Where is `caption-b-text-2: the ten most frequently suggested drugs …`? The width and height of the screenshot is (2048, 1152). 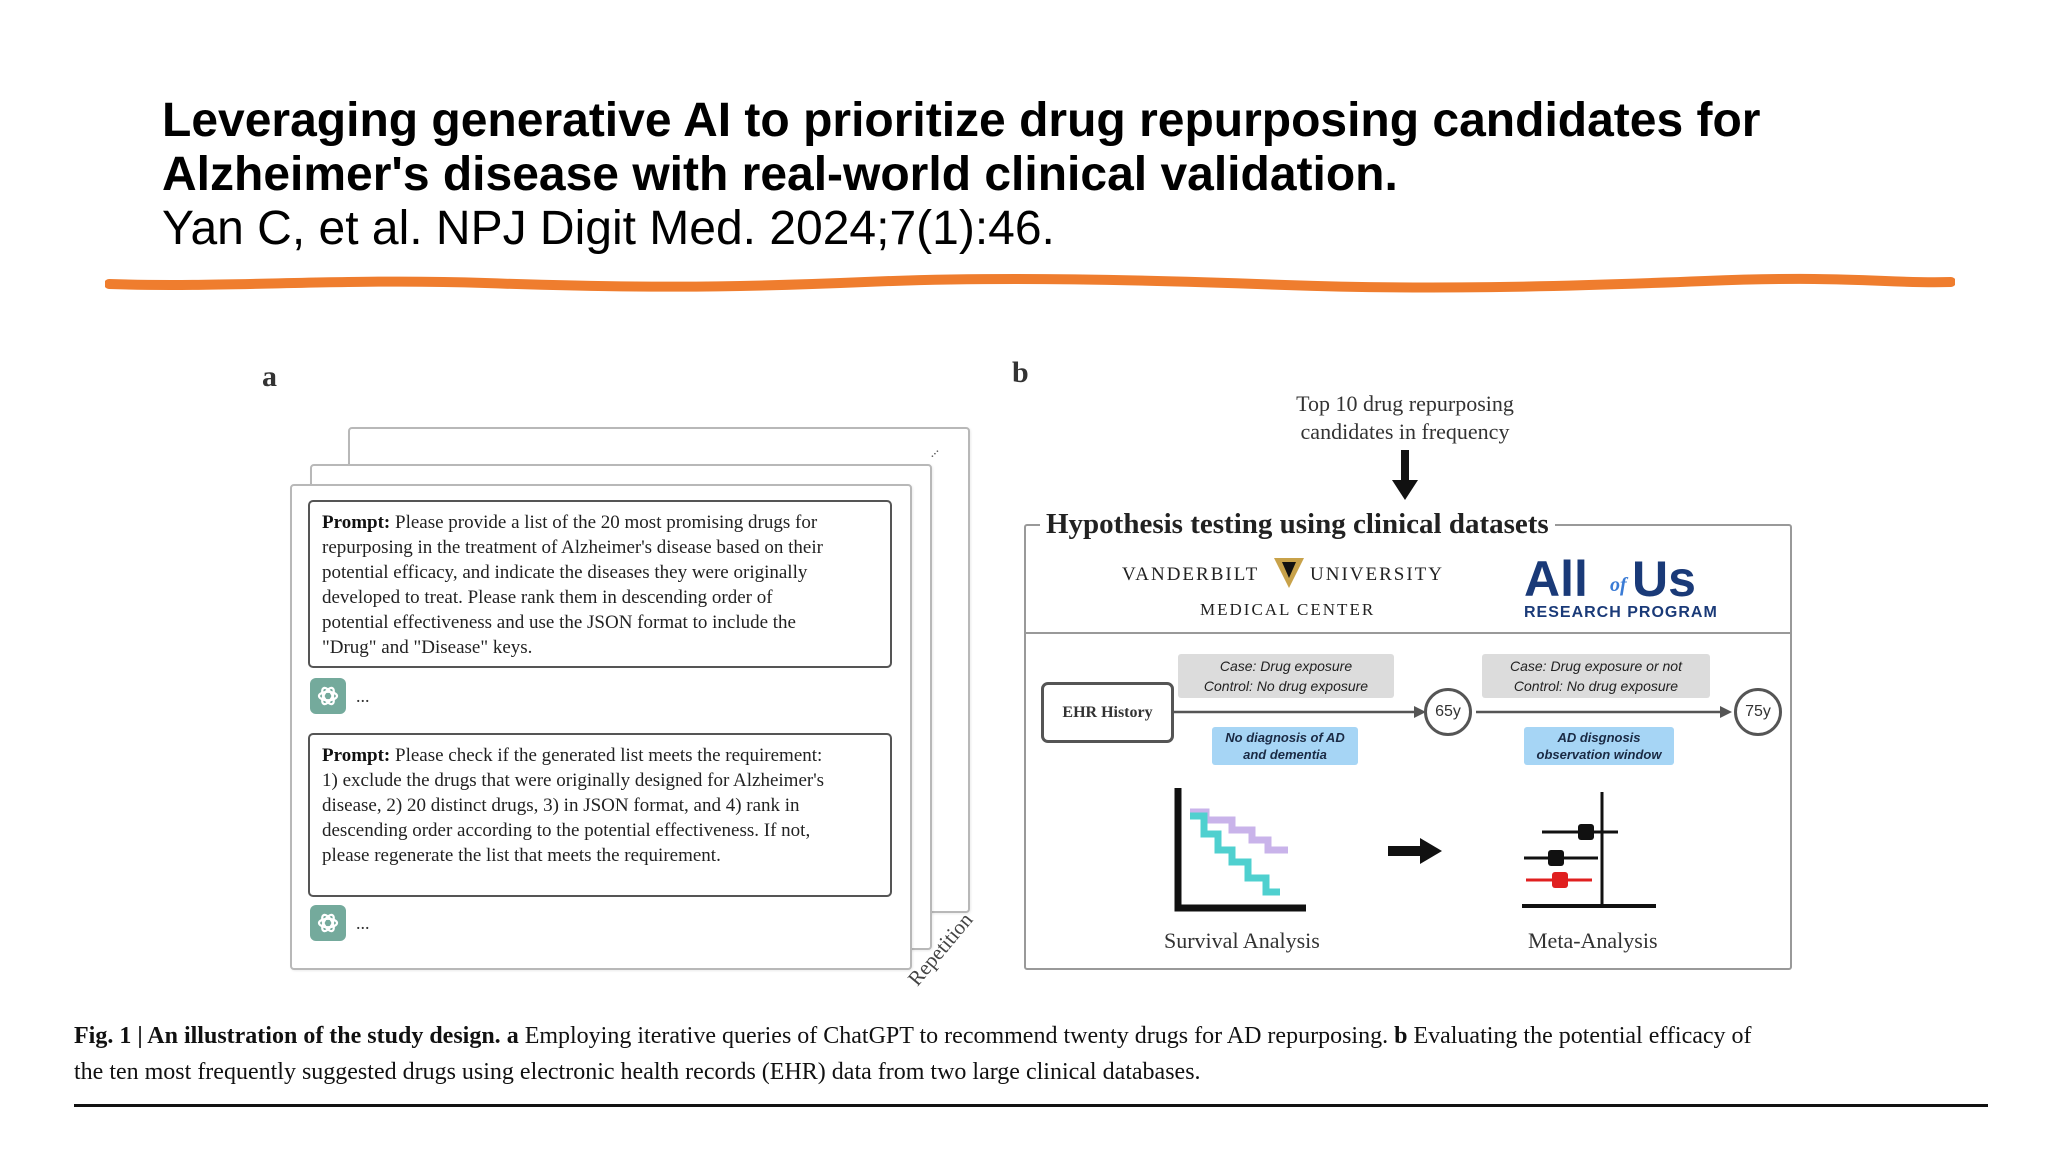 caption-b-text-2: the ten most frequently suggested drugs … is located at coordinates (637, 1072).